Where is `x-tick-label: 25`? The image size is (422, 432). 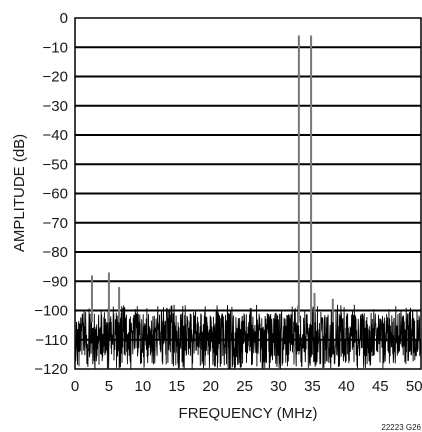 x-tick-label: 25 is located at coordinates (244, 386).